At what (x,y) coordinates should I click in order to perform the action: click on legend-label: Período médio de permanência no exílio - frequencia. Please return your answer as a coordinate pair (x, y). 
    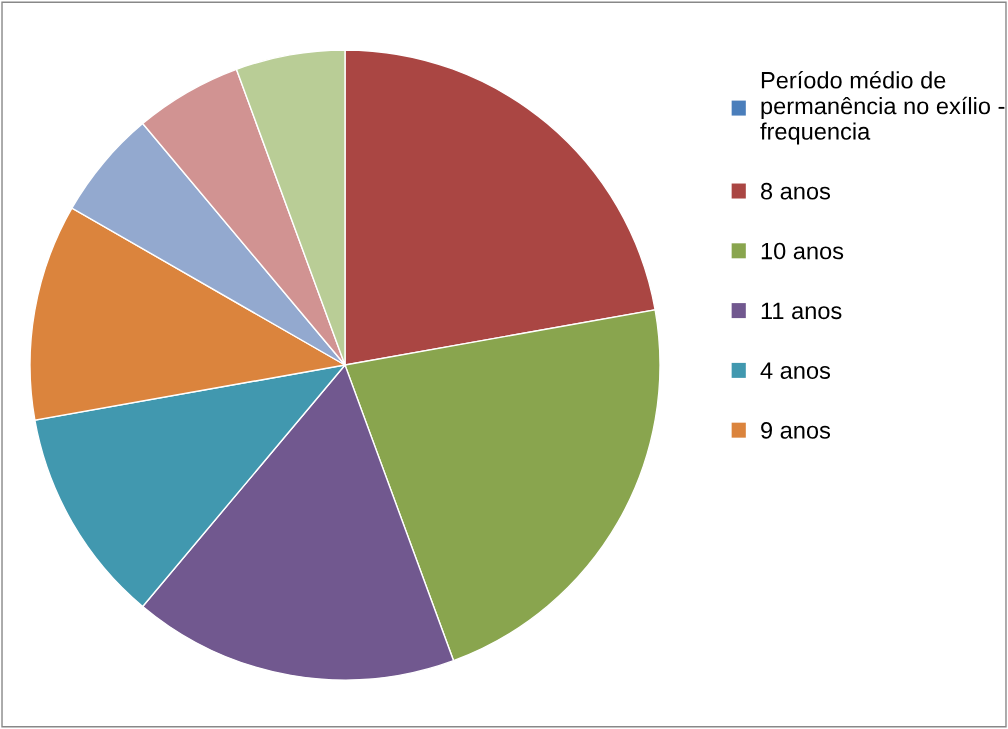
    Looking at the image, I should click on (882, 107).